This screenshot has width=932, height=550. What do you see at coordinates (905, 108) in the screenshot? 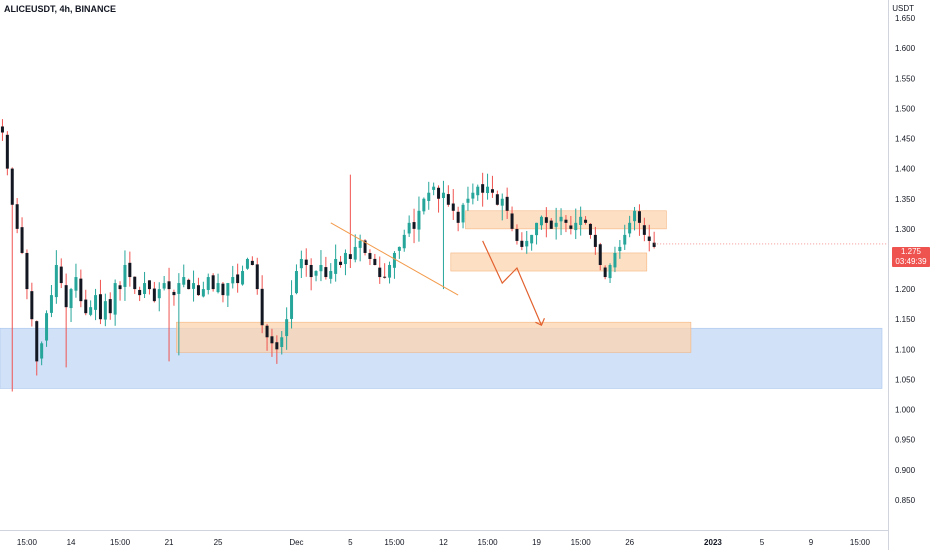
I see `y-tick-label: 1.500` at bounding box center [905, 108].